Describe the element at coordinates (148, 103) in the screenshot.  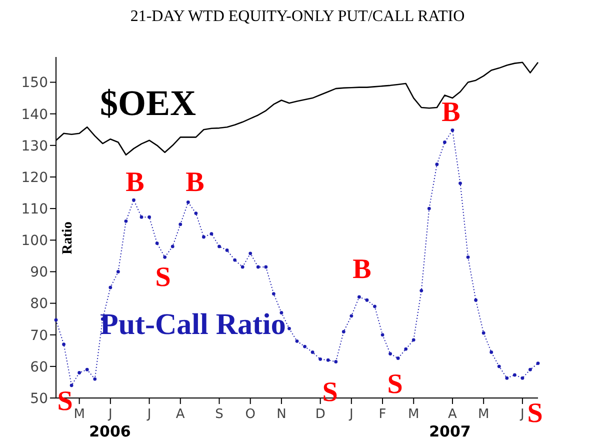
I see `series-label: $OEX` at that location.